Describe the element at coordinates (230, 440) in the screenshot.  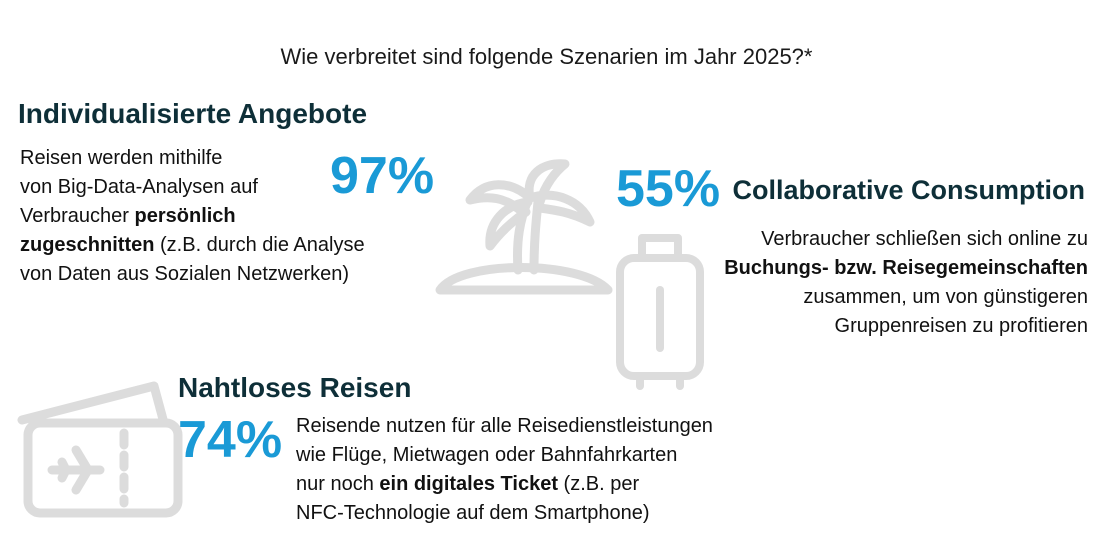
I see `percent-nahtloses-reisen: 74%` at that location.